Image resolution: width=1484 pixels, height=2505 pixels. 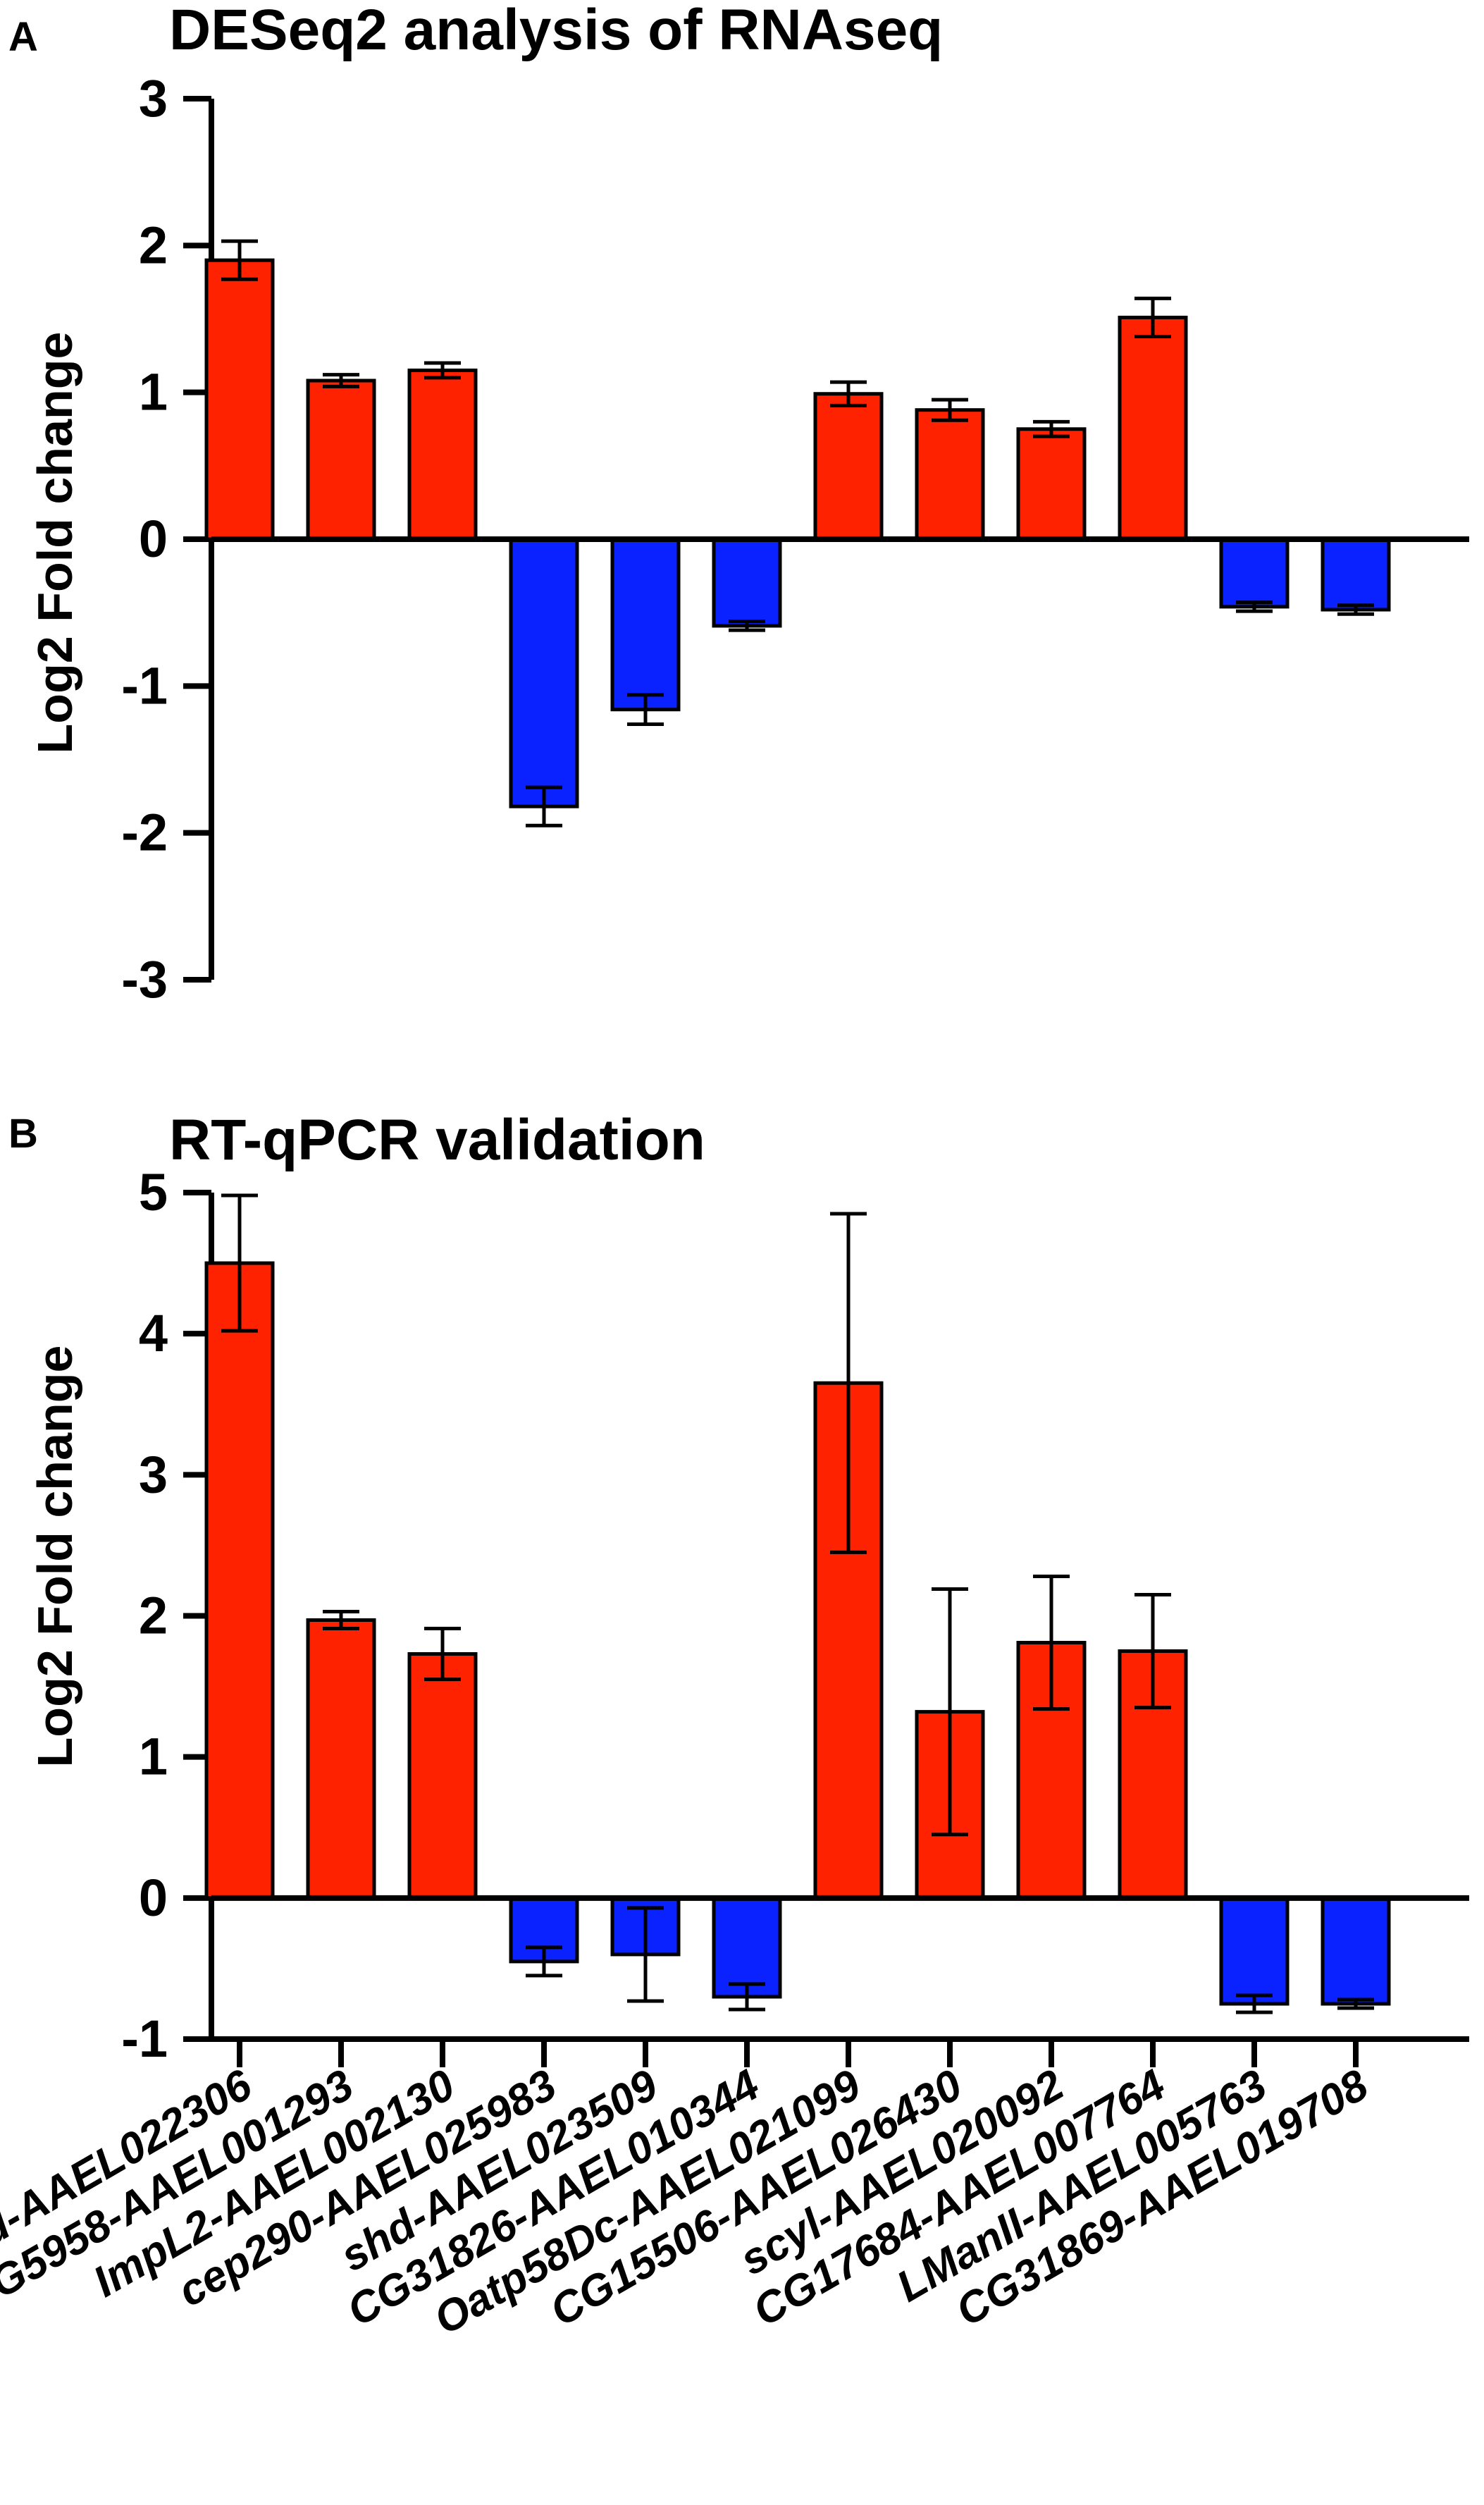 What do you see at coordinates (556, 31) in the screenshot?
I see `panel-a-title: DESeq2 analysis of RNAseq` at bounding box center [556, 31].